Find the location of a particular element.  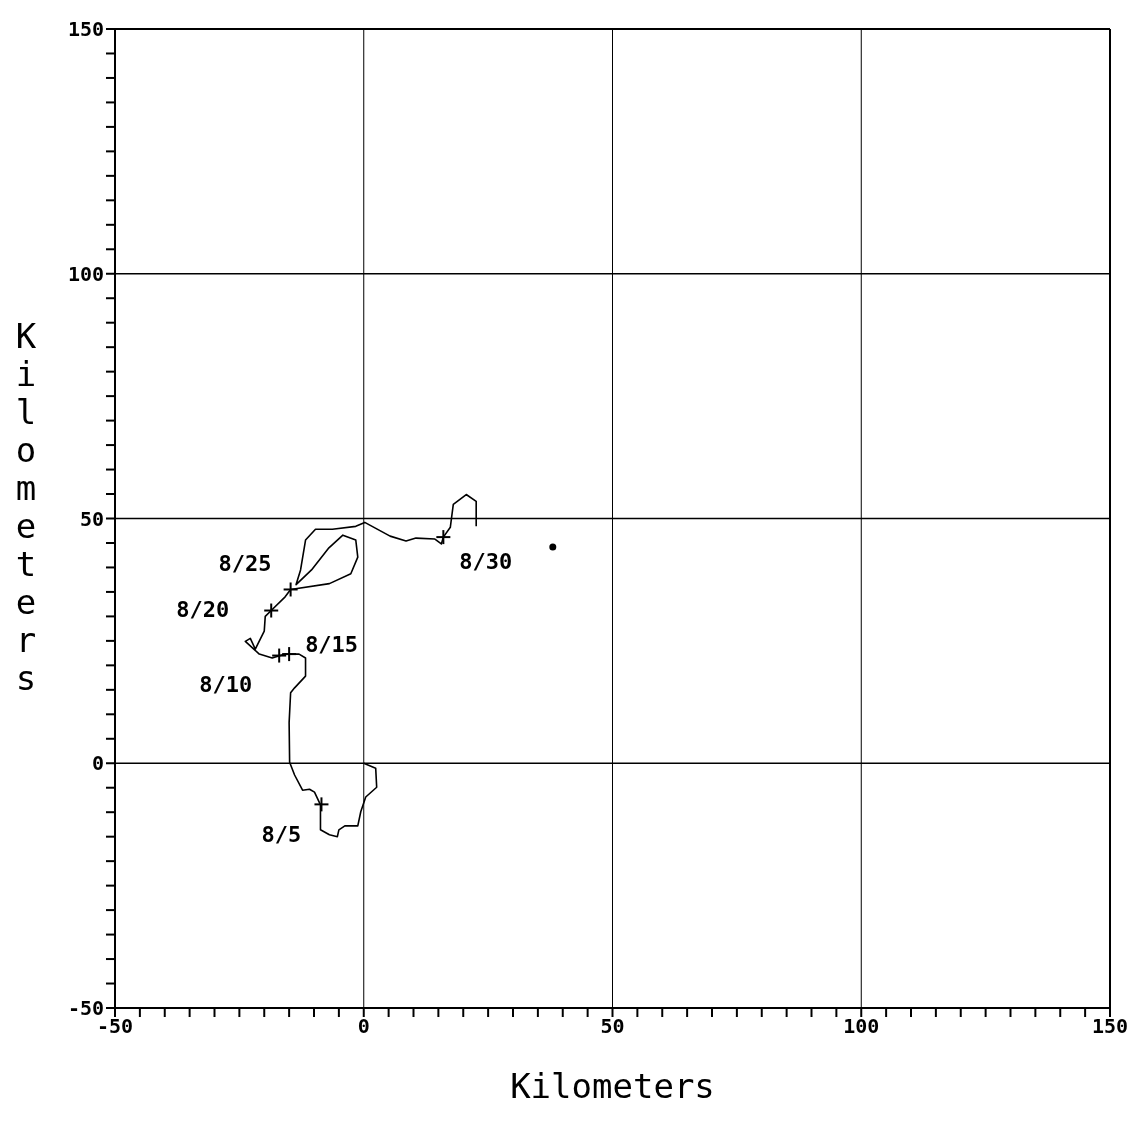

point is located at coordinates (553, 547).